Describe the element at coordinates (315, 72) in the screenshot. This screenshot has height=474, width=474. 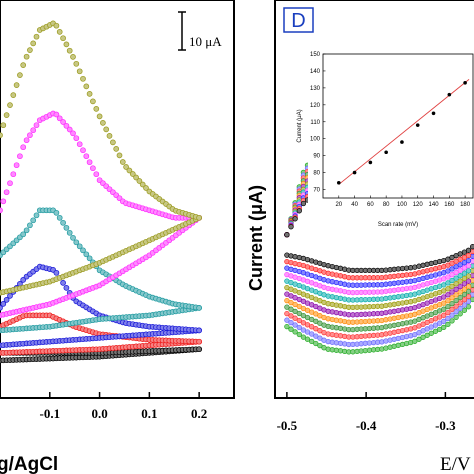
I see `inset-y-tick-label: 140` at that location.